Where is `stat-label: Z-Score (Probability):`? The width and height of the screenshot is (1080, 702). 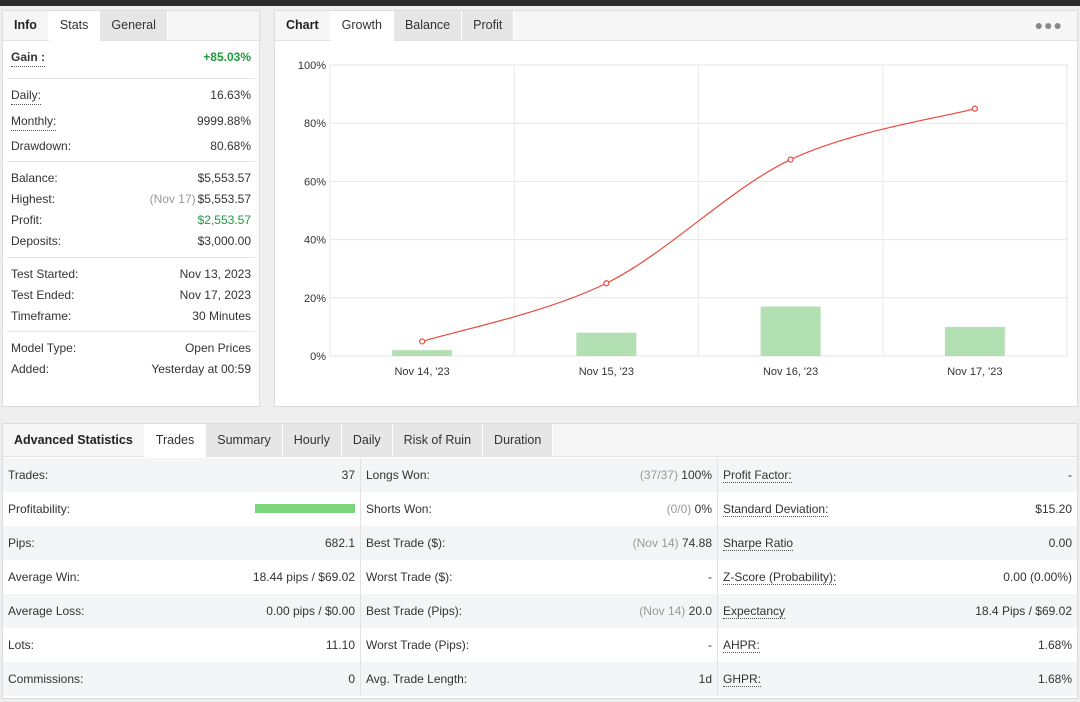 stat-label: Z-Score (Probability): is located at coordinates (780, 577).